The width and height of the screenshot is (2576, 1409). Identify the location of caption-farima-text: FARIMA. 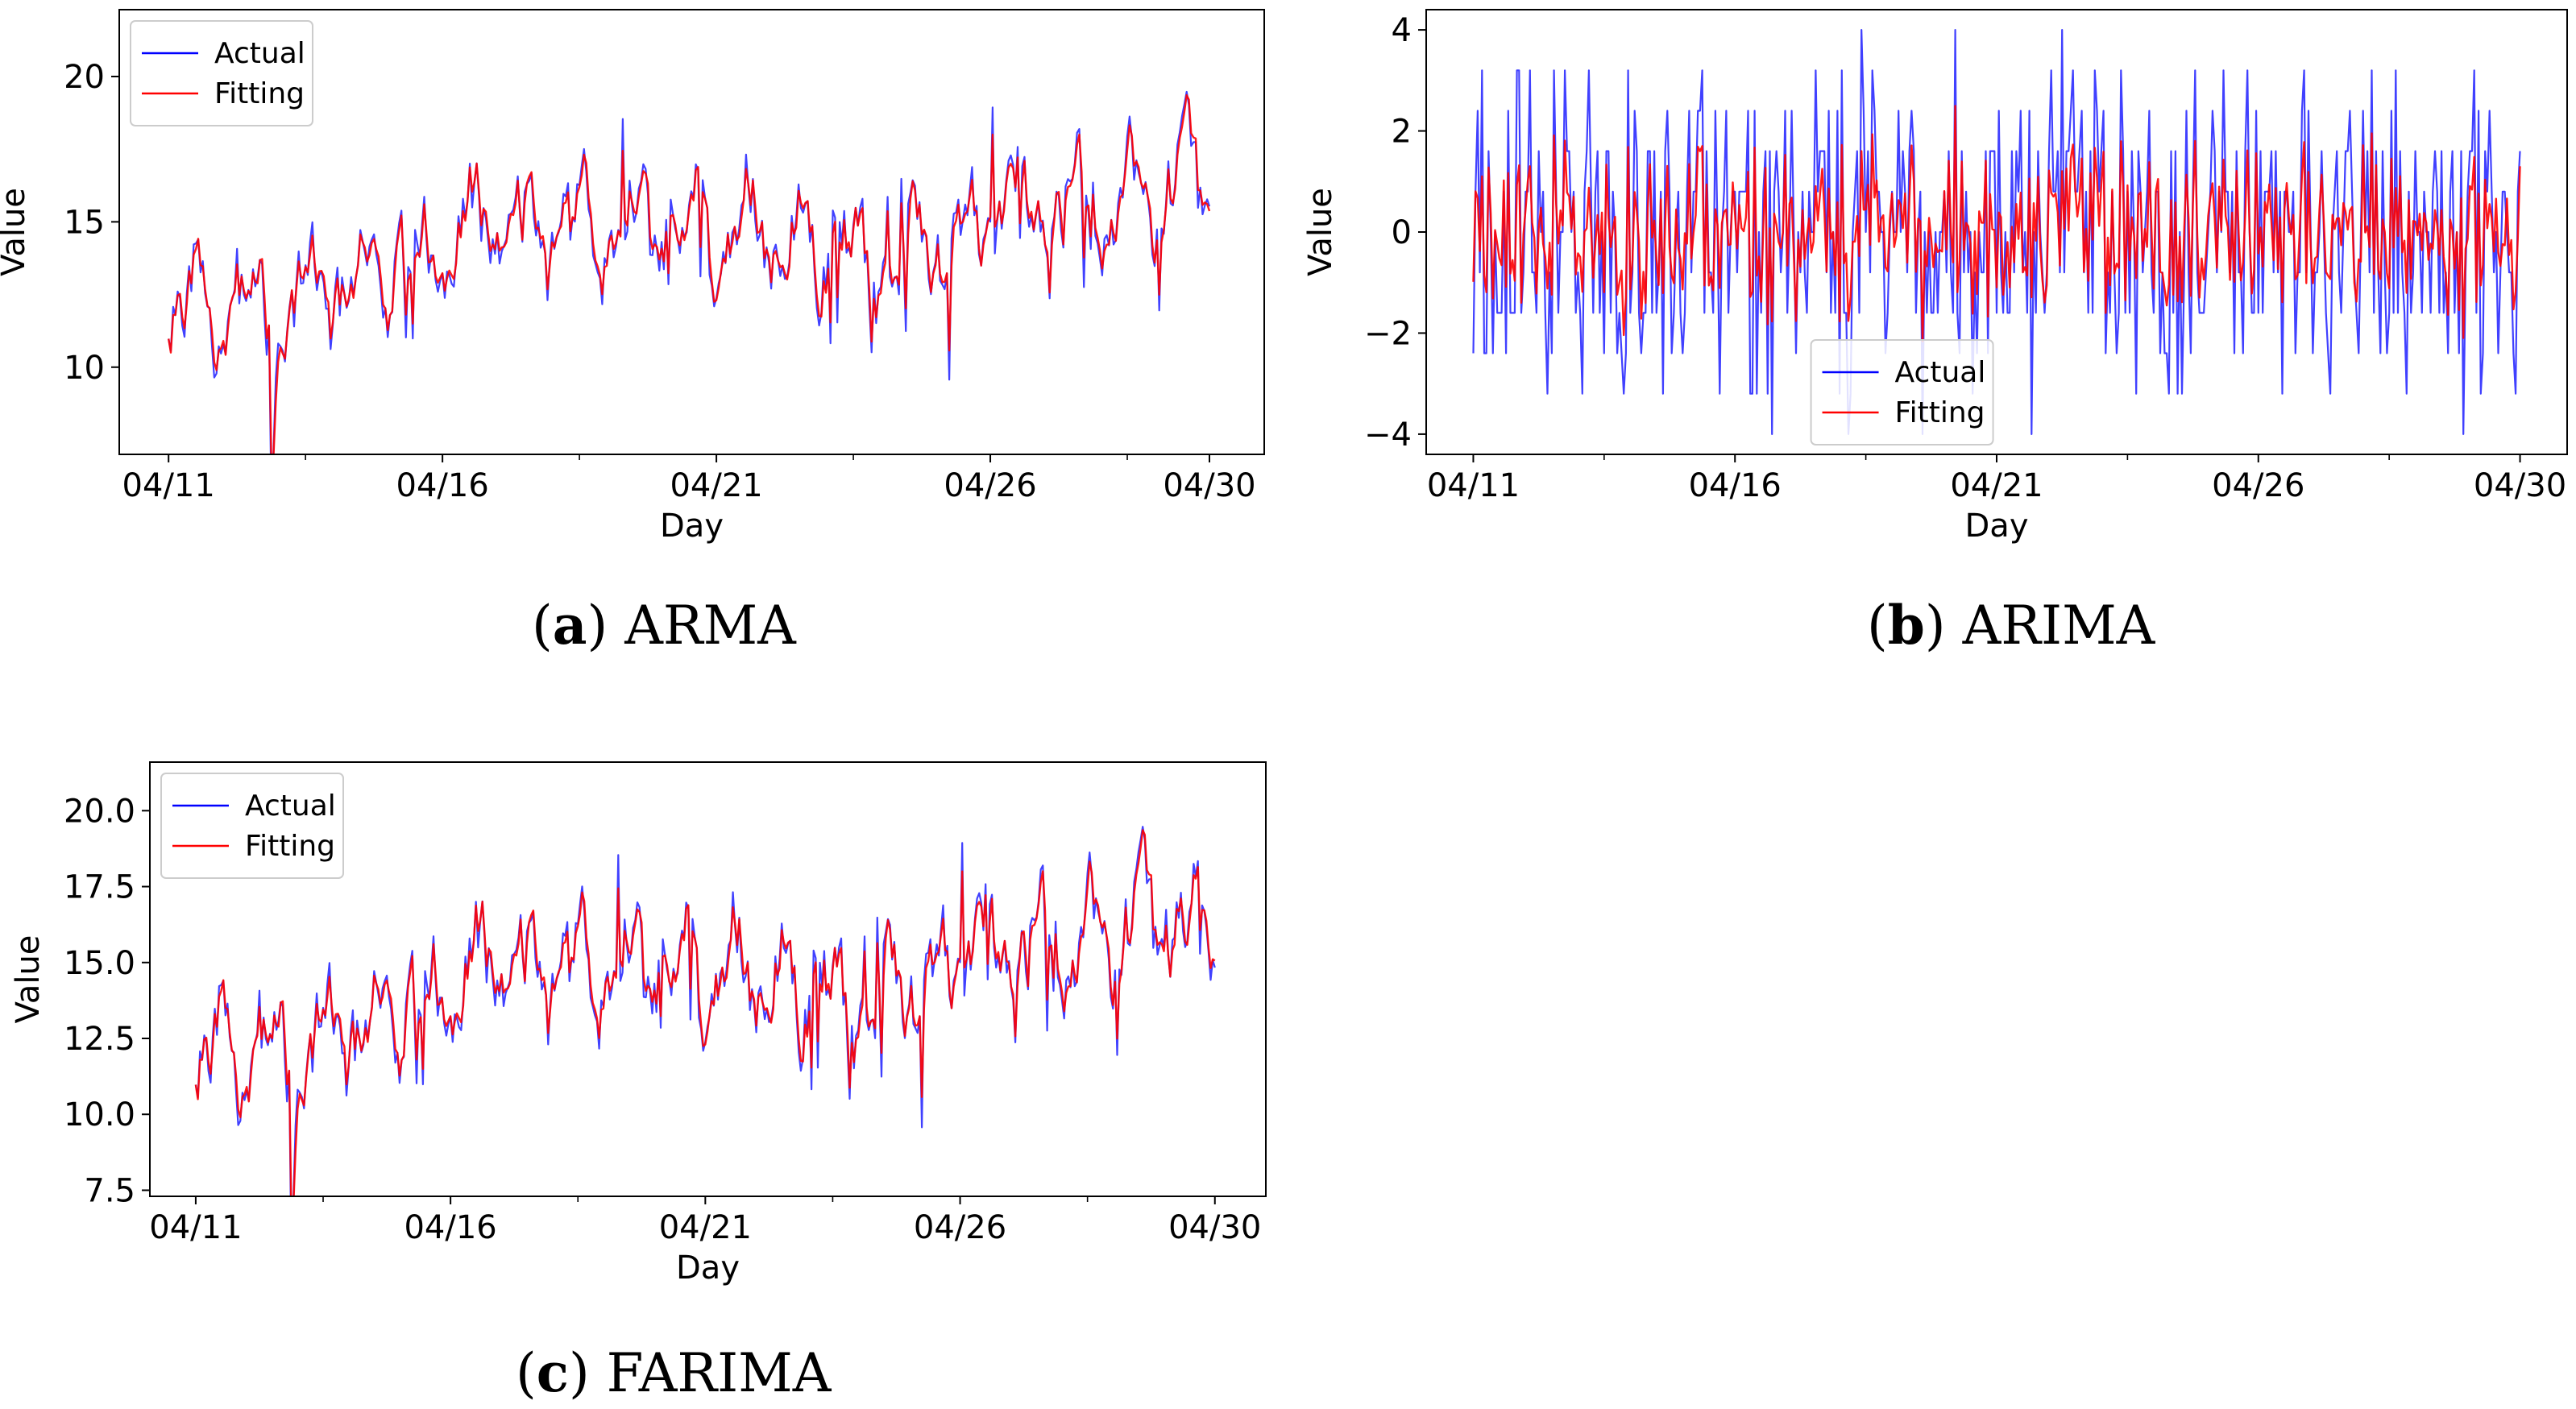
(719, 1373).